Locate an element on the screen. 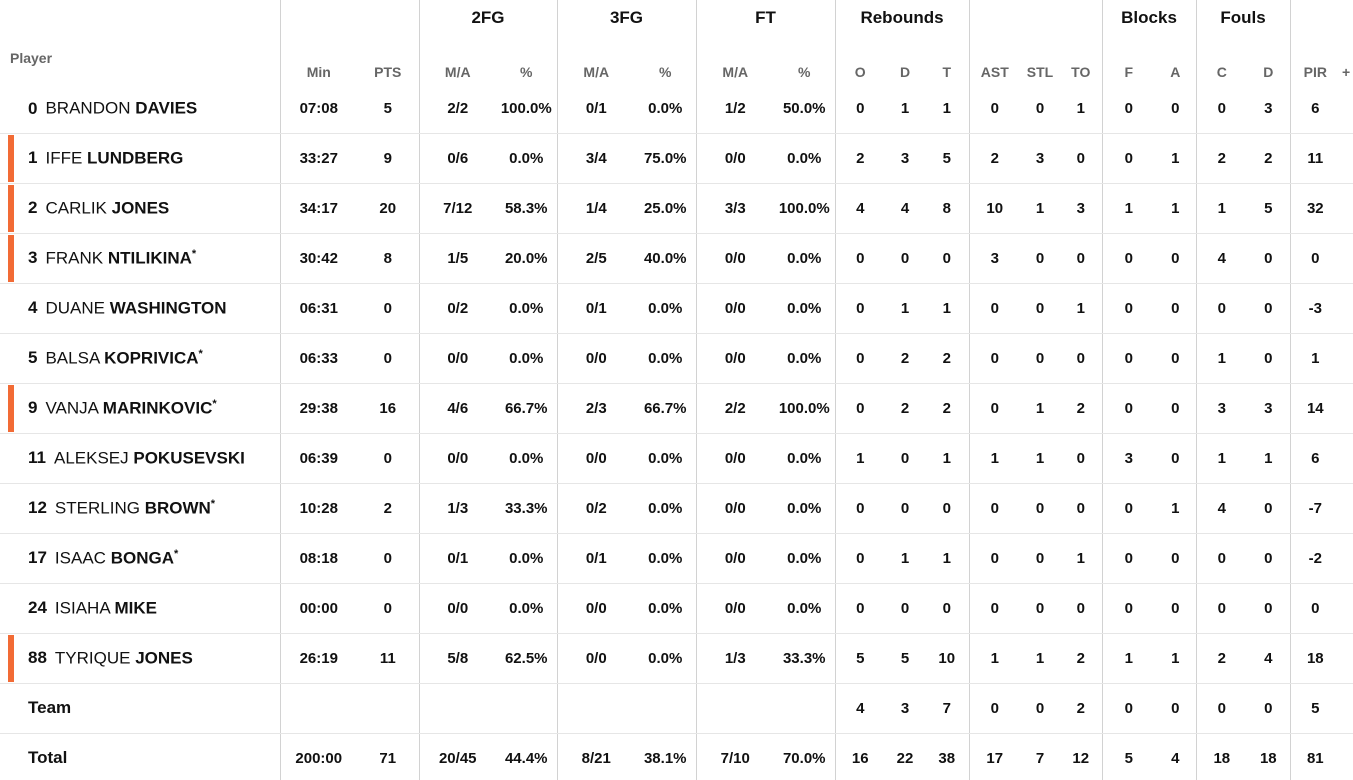 The height and width of the screenshot is (780, 1353). player-last-name: MIKE is located at coordinates (135, 608).